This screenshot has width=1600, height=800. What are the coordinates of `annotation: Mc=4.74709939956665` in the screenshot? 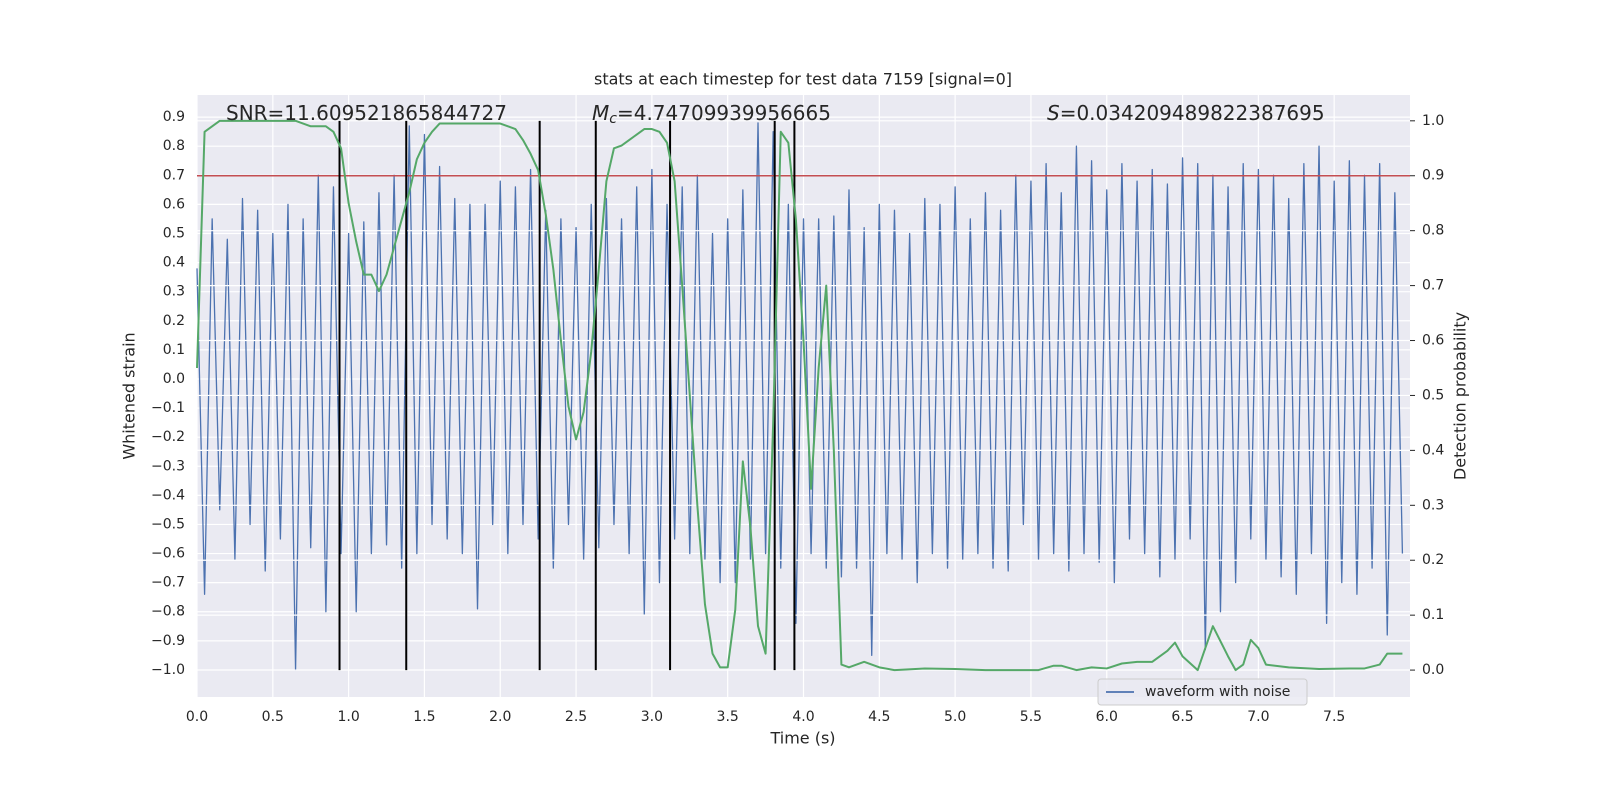 It's located at (711, 114).